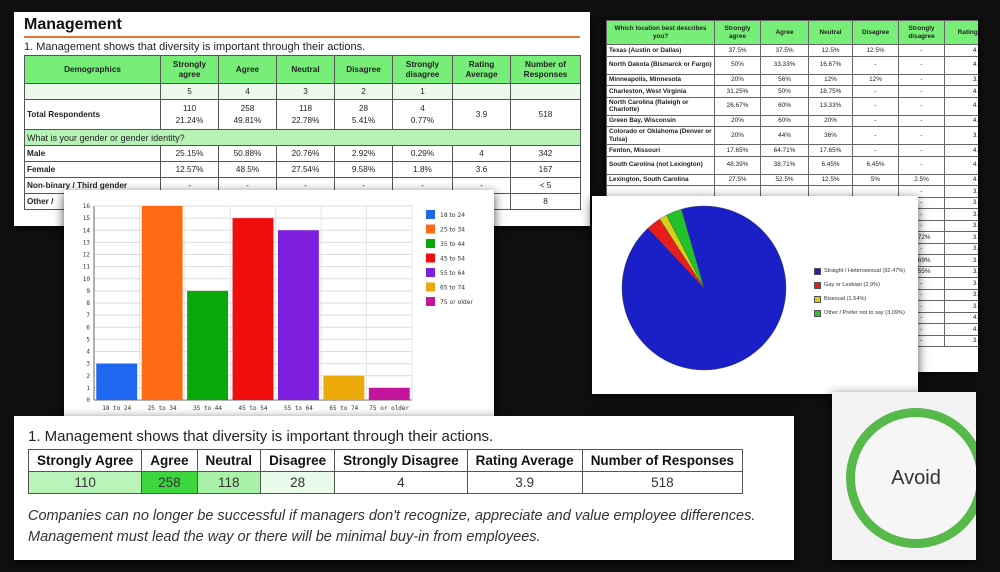 The height and width of the screenshot is (572, 1000). Describe the element at coordinates (830, 106) in the screenshot. I see `location-cell: 13.33%` at that location.